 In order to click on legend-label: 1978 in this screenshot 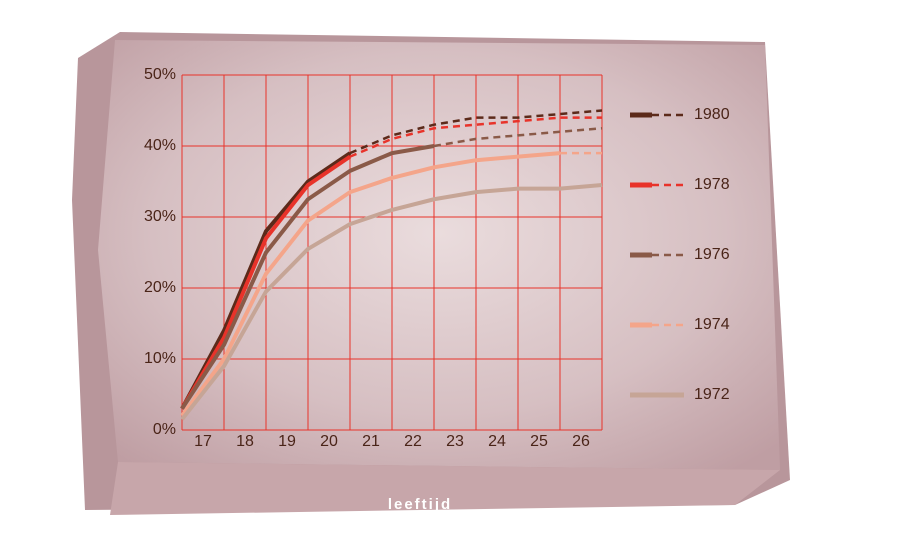, I will do `click(712, 184)`.